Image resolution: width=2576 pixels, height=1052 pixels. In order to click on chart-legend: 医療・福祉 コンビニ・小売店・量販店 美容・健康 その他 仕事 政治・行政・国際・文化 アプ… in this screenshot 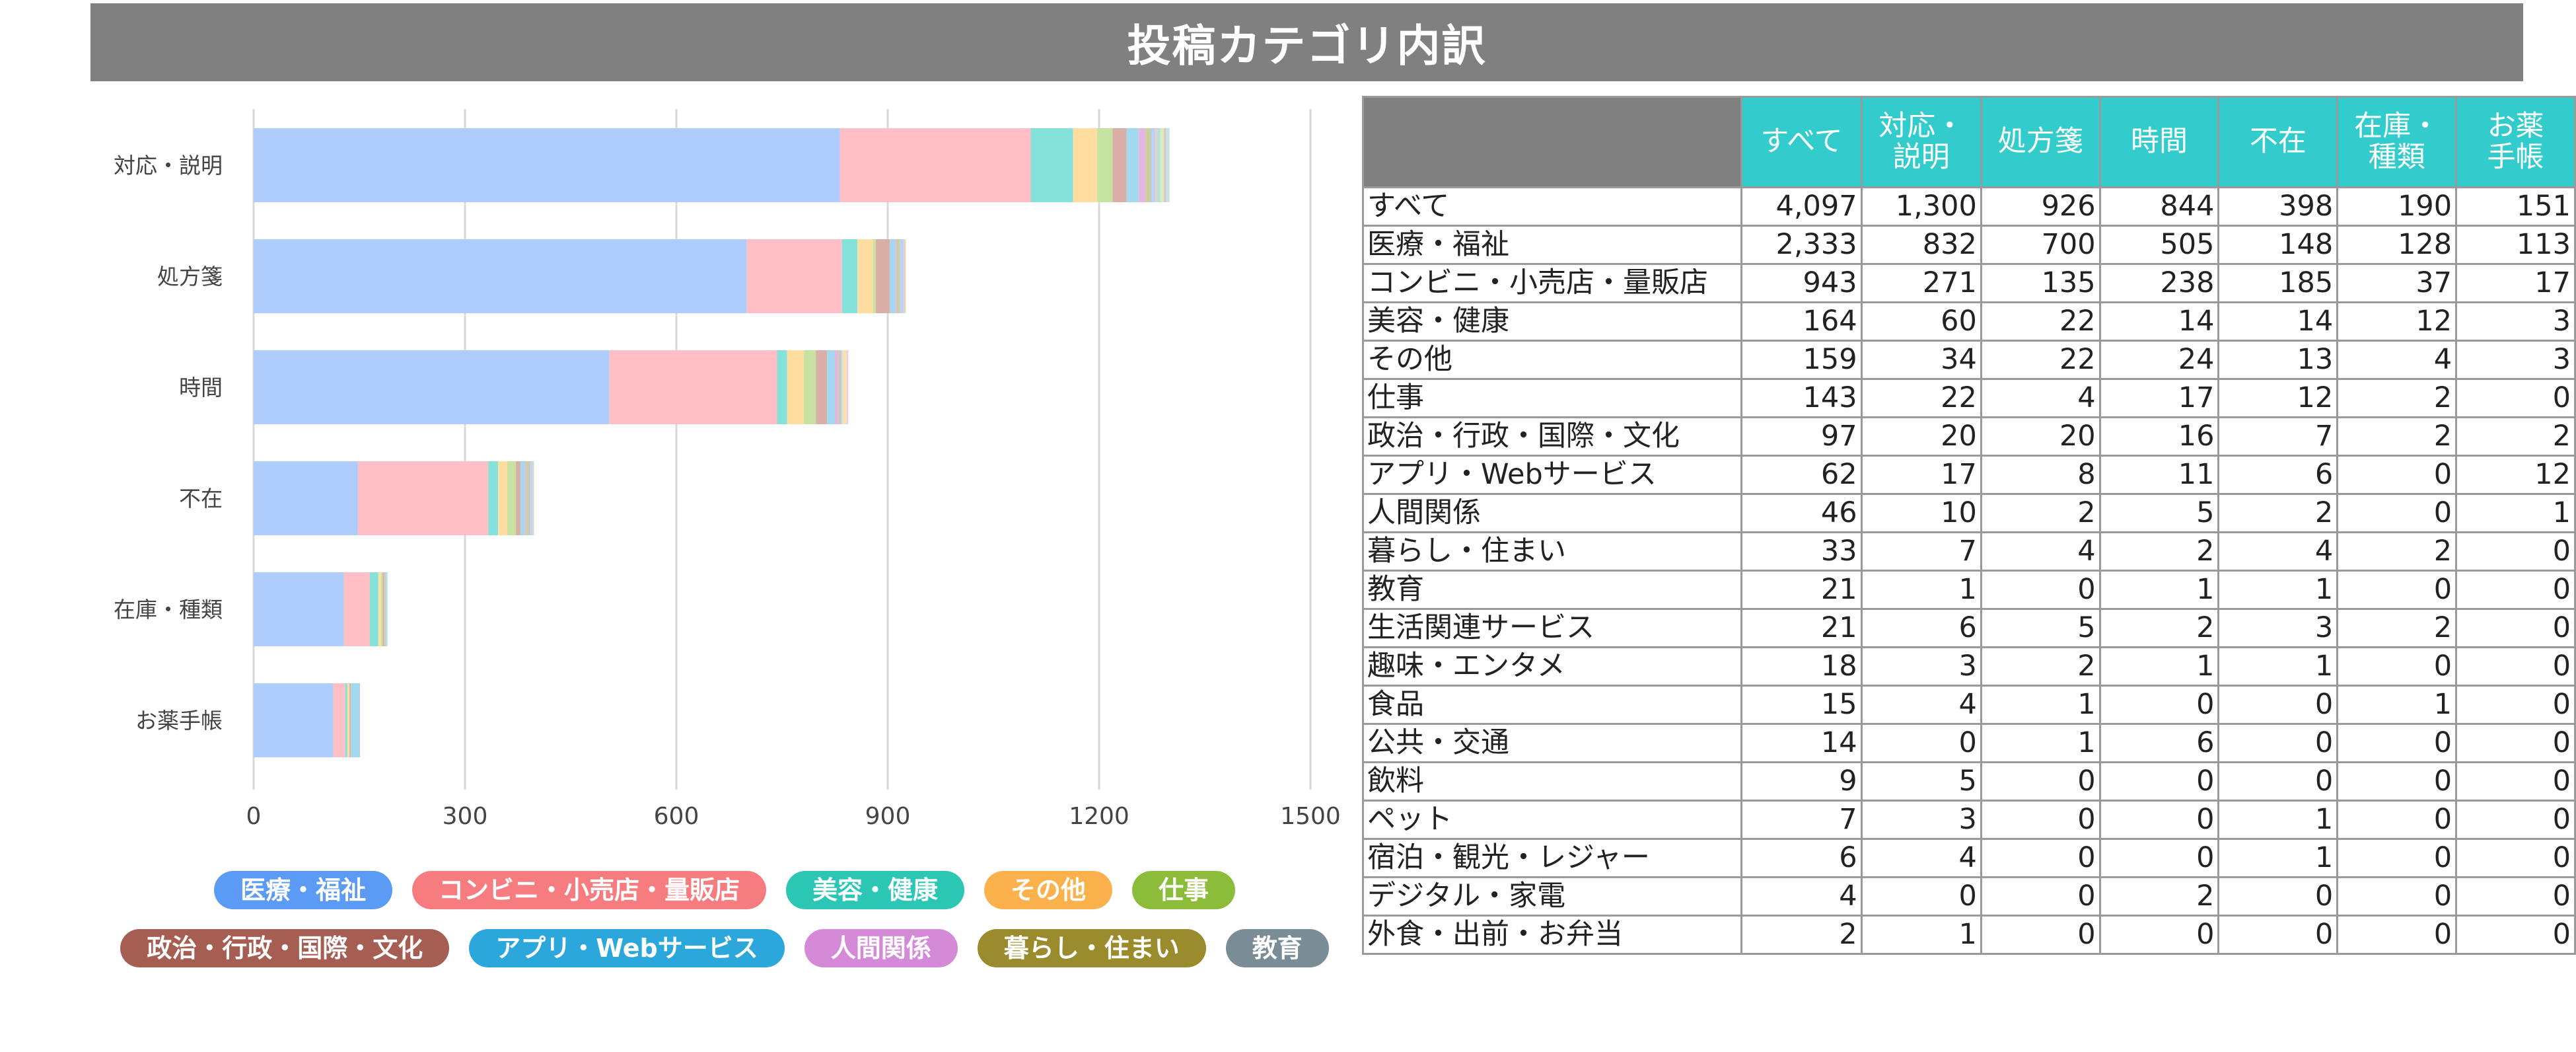, I will do `click(724, 929)`.